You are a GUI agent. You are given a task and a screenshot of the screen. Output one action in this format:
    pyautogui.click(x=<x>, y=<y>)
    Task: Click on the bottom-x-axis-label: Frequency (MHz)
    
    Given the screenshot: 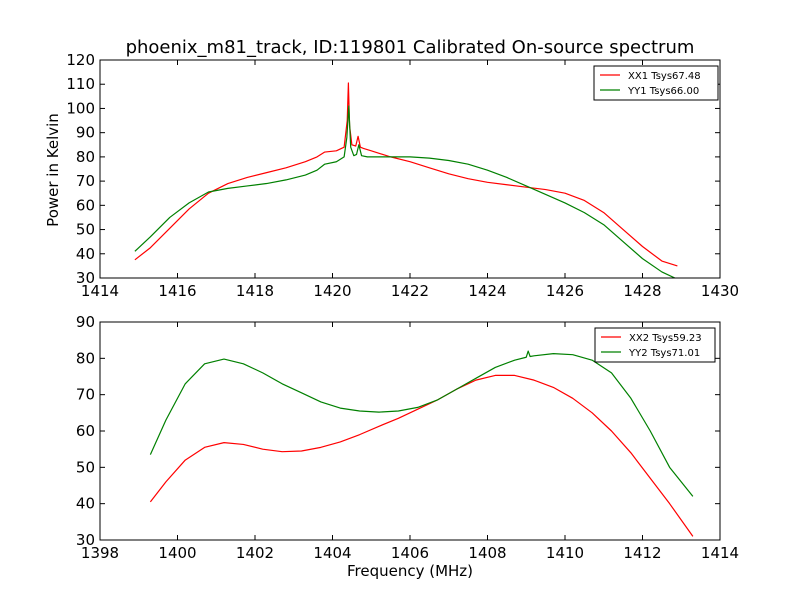 What is the action you would take?
    pyautogui.click(x=410, y=571)
    